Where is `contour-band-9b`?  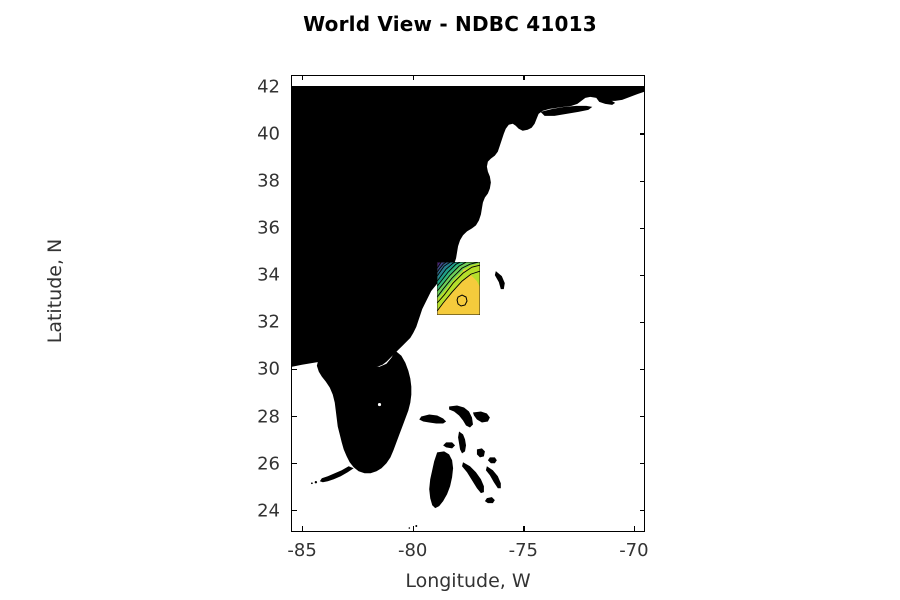 contour-band-9b is located at coordinates (458, 288).